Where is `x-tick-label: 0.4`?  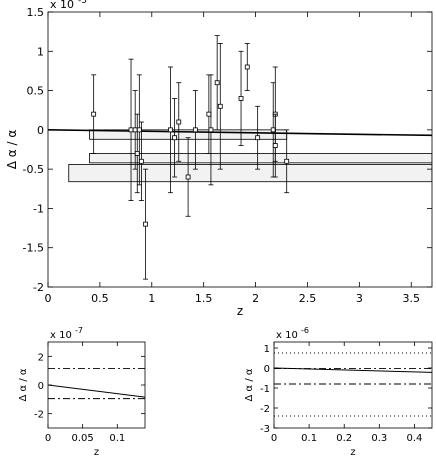
x-tick-label: 0.4 is located at coordinates (414, 438).